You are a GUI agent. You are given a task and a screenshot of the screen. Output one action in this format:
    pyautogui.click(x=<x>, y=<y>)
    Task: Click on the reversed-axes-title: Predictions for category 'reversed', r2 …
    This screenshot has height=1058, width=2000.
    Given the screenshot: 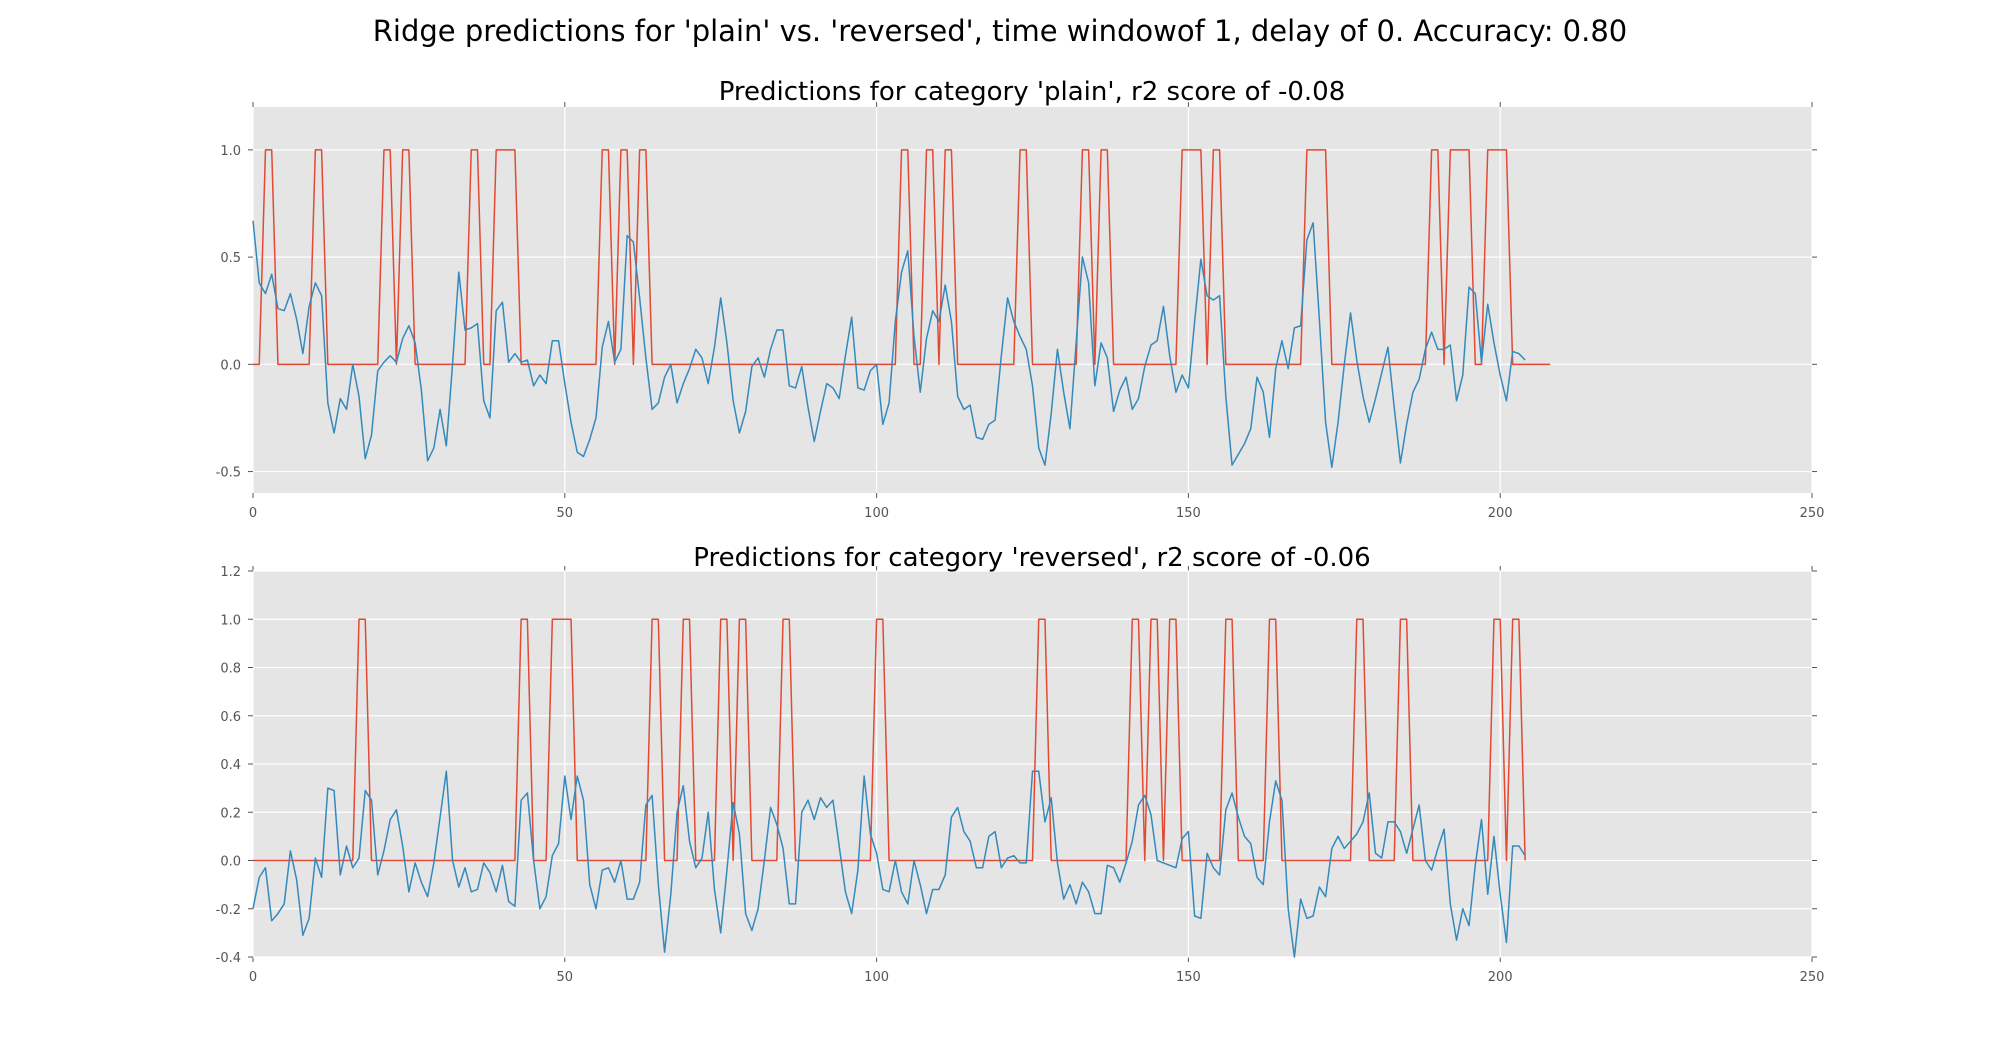 What is the action you would take?
    pyautogui.click(x=1031, y=558)
    